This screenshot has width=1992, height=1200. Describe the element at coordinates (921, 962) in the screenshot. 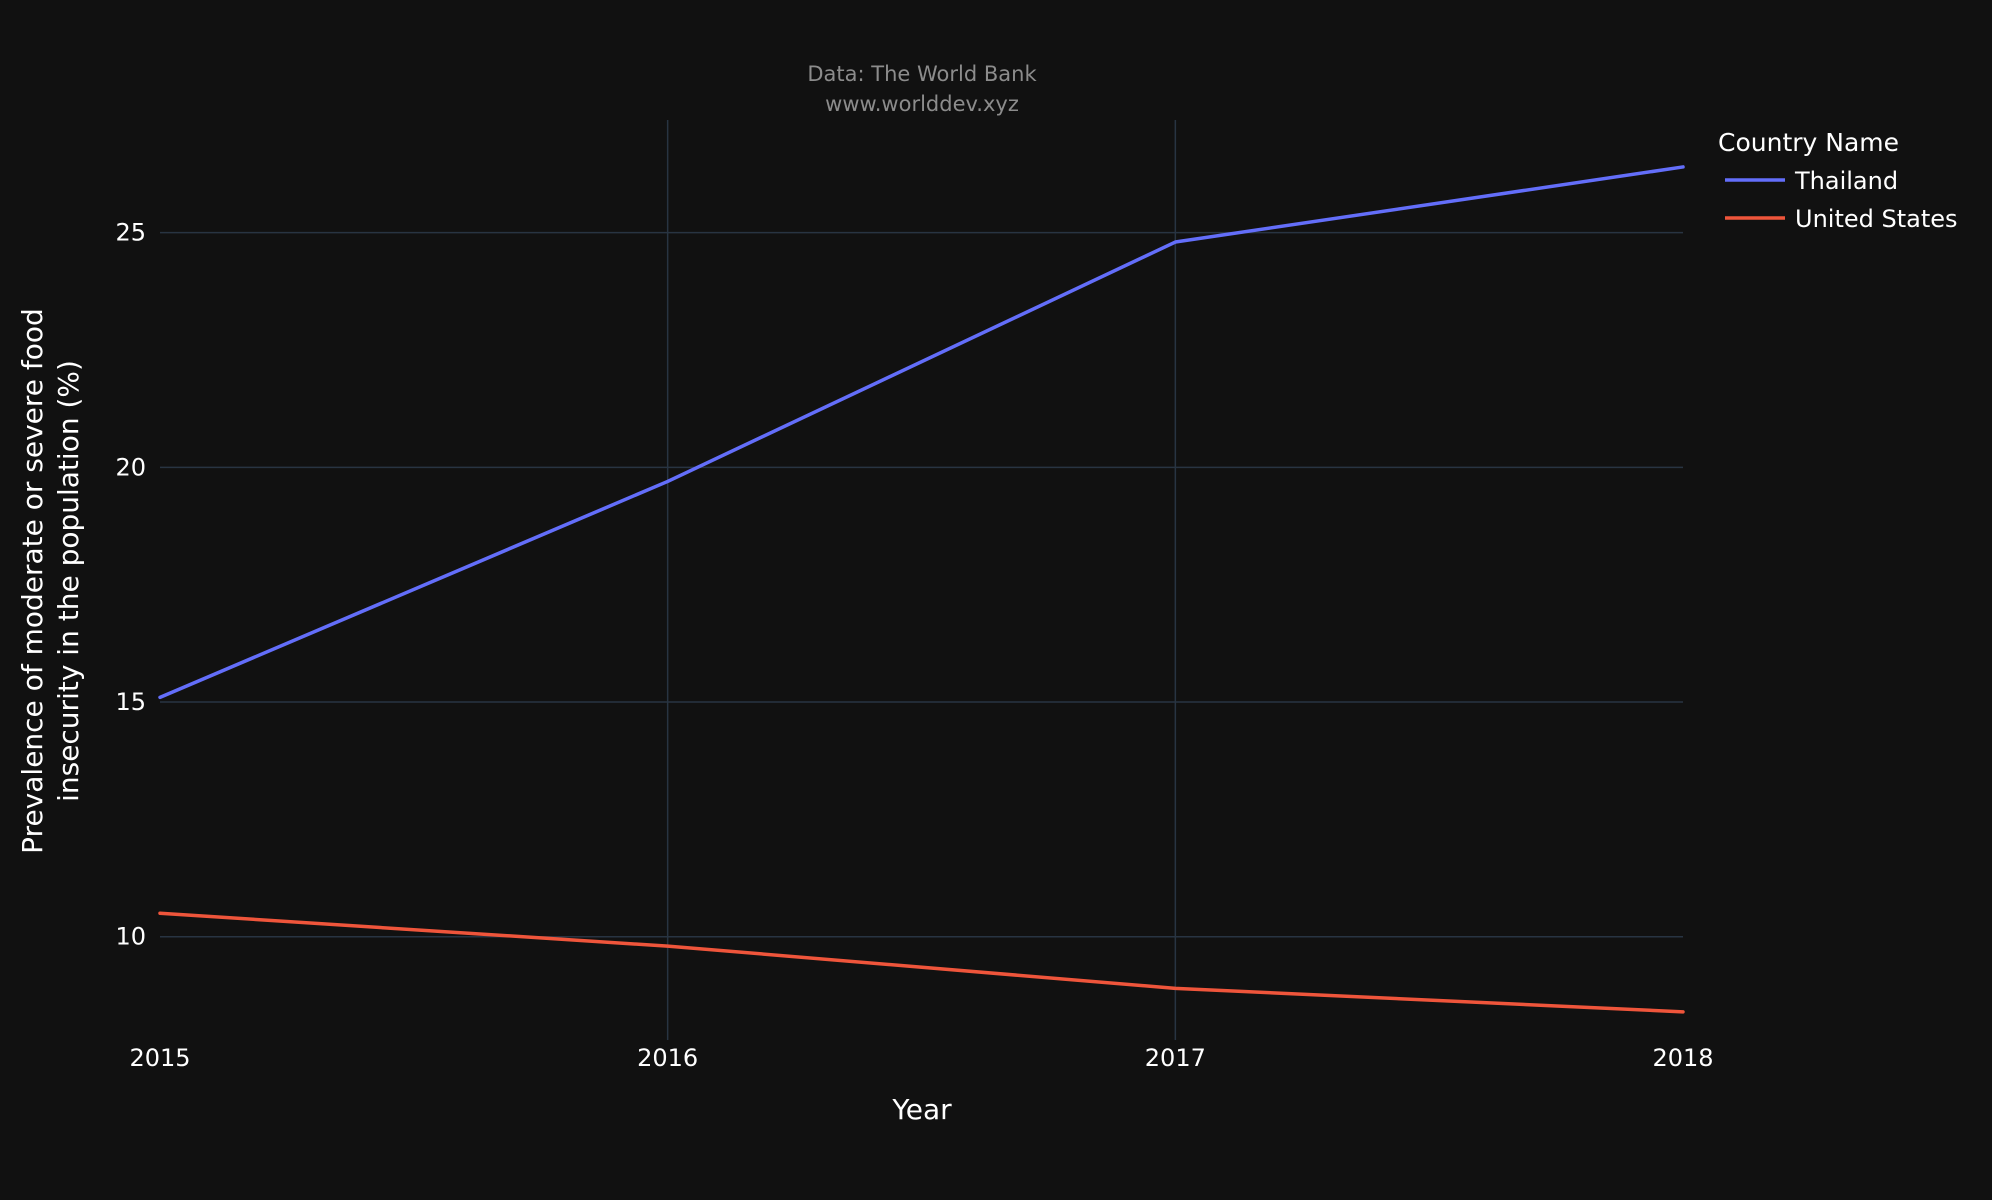

I see `series-line-united-states` at that location.